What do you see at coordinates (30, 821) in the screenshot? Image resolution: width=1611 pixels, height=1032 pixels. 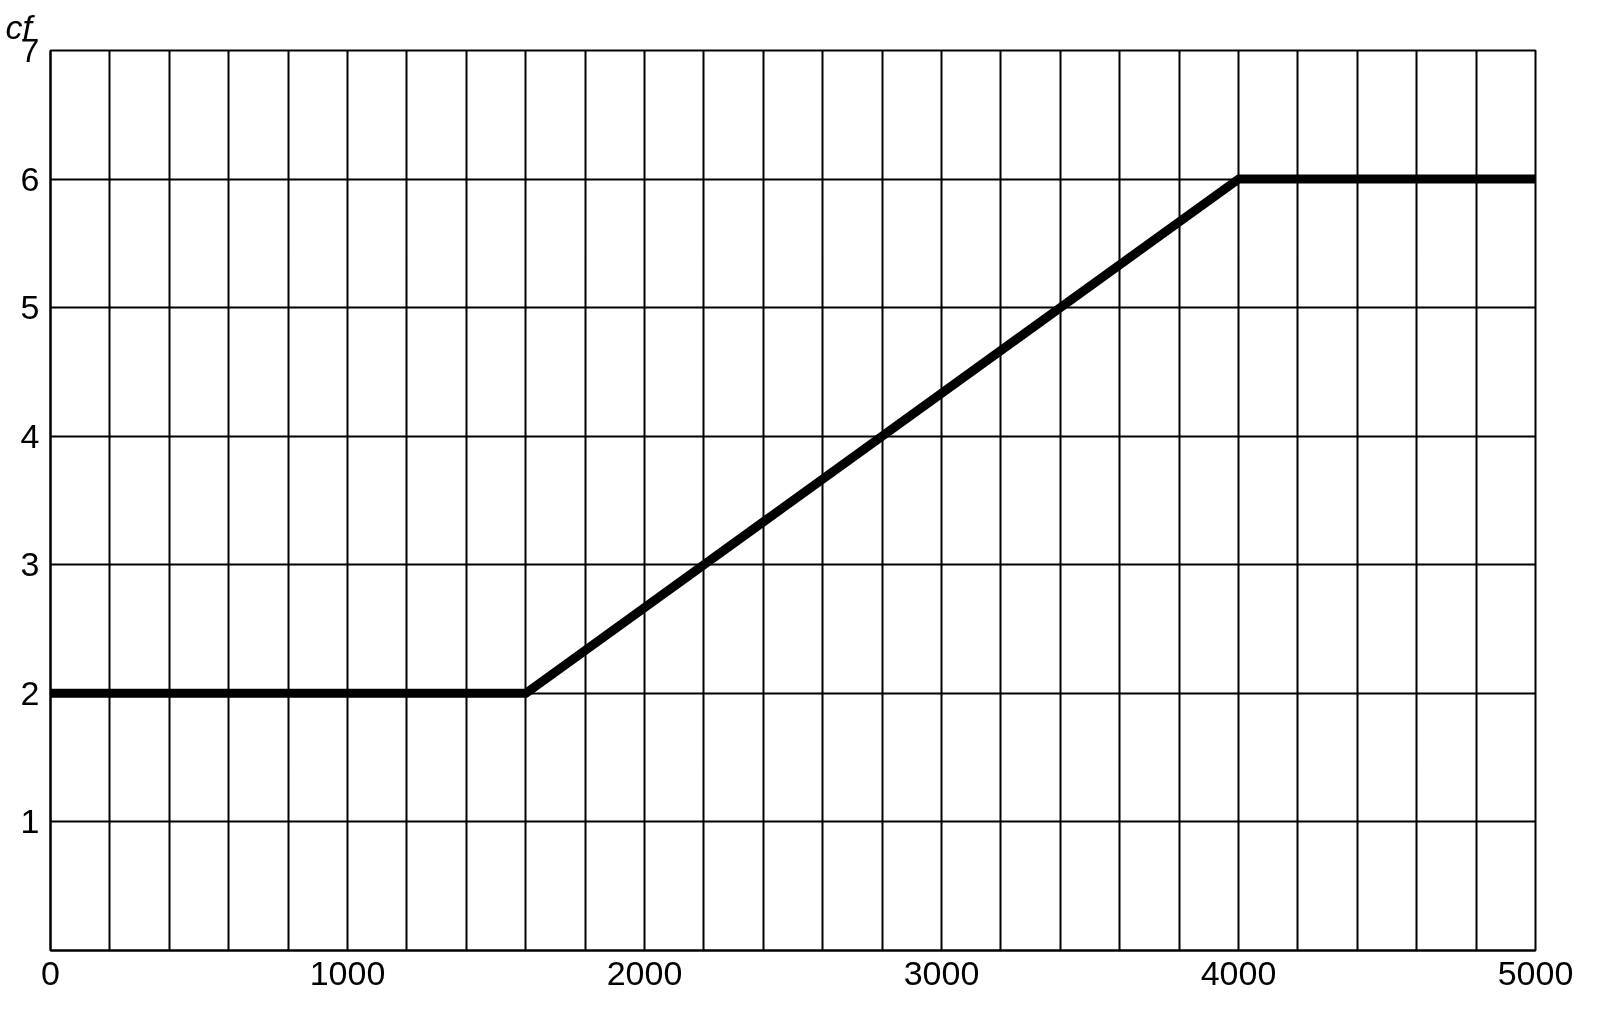 I see `y-tick-label: 1` at bounding box center [30, 821].